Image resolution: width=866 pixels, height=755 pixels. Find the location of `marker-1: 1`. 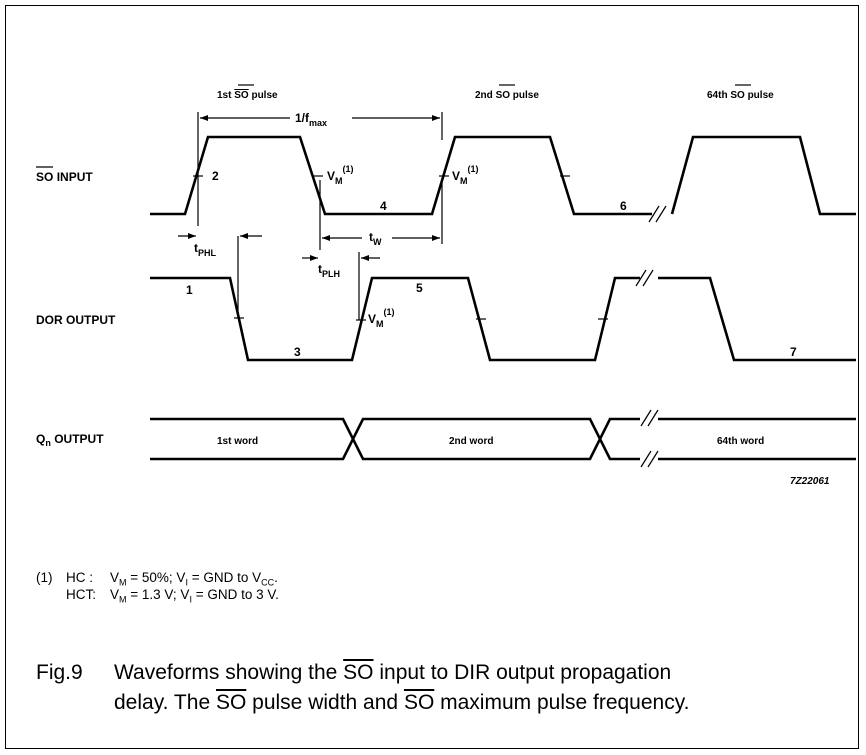

marker-1: 1 is located at coordinates (189, 290).